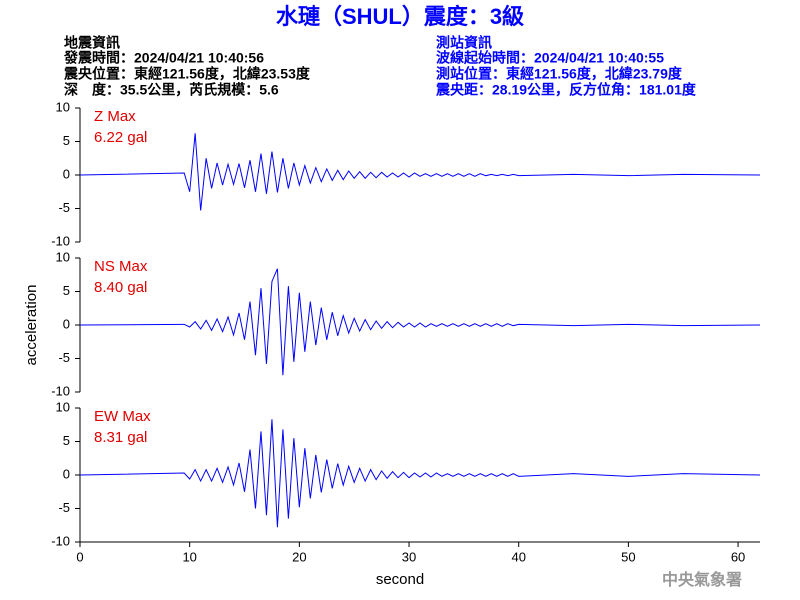  I want to click on panel-title: Z Max, so click(115, 116).